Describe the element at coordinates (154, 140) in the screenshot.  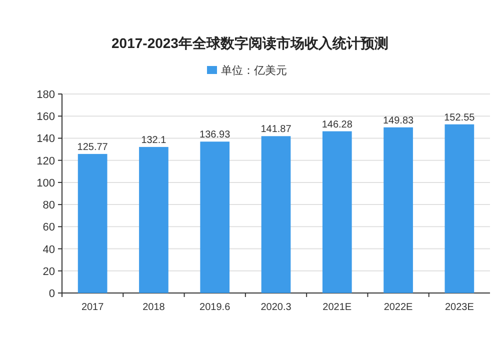
I see `data-label: 132.1` at that location.